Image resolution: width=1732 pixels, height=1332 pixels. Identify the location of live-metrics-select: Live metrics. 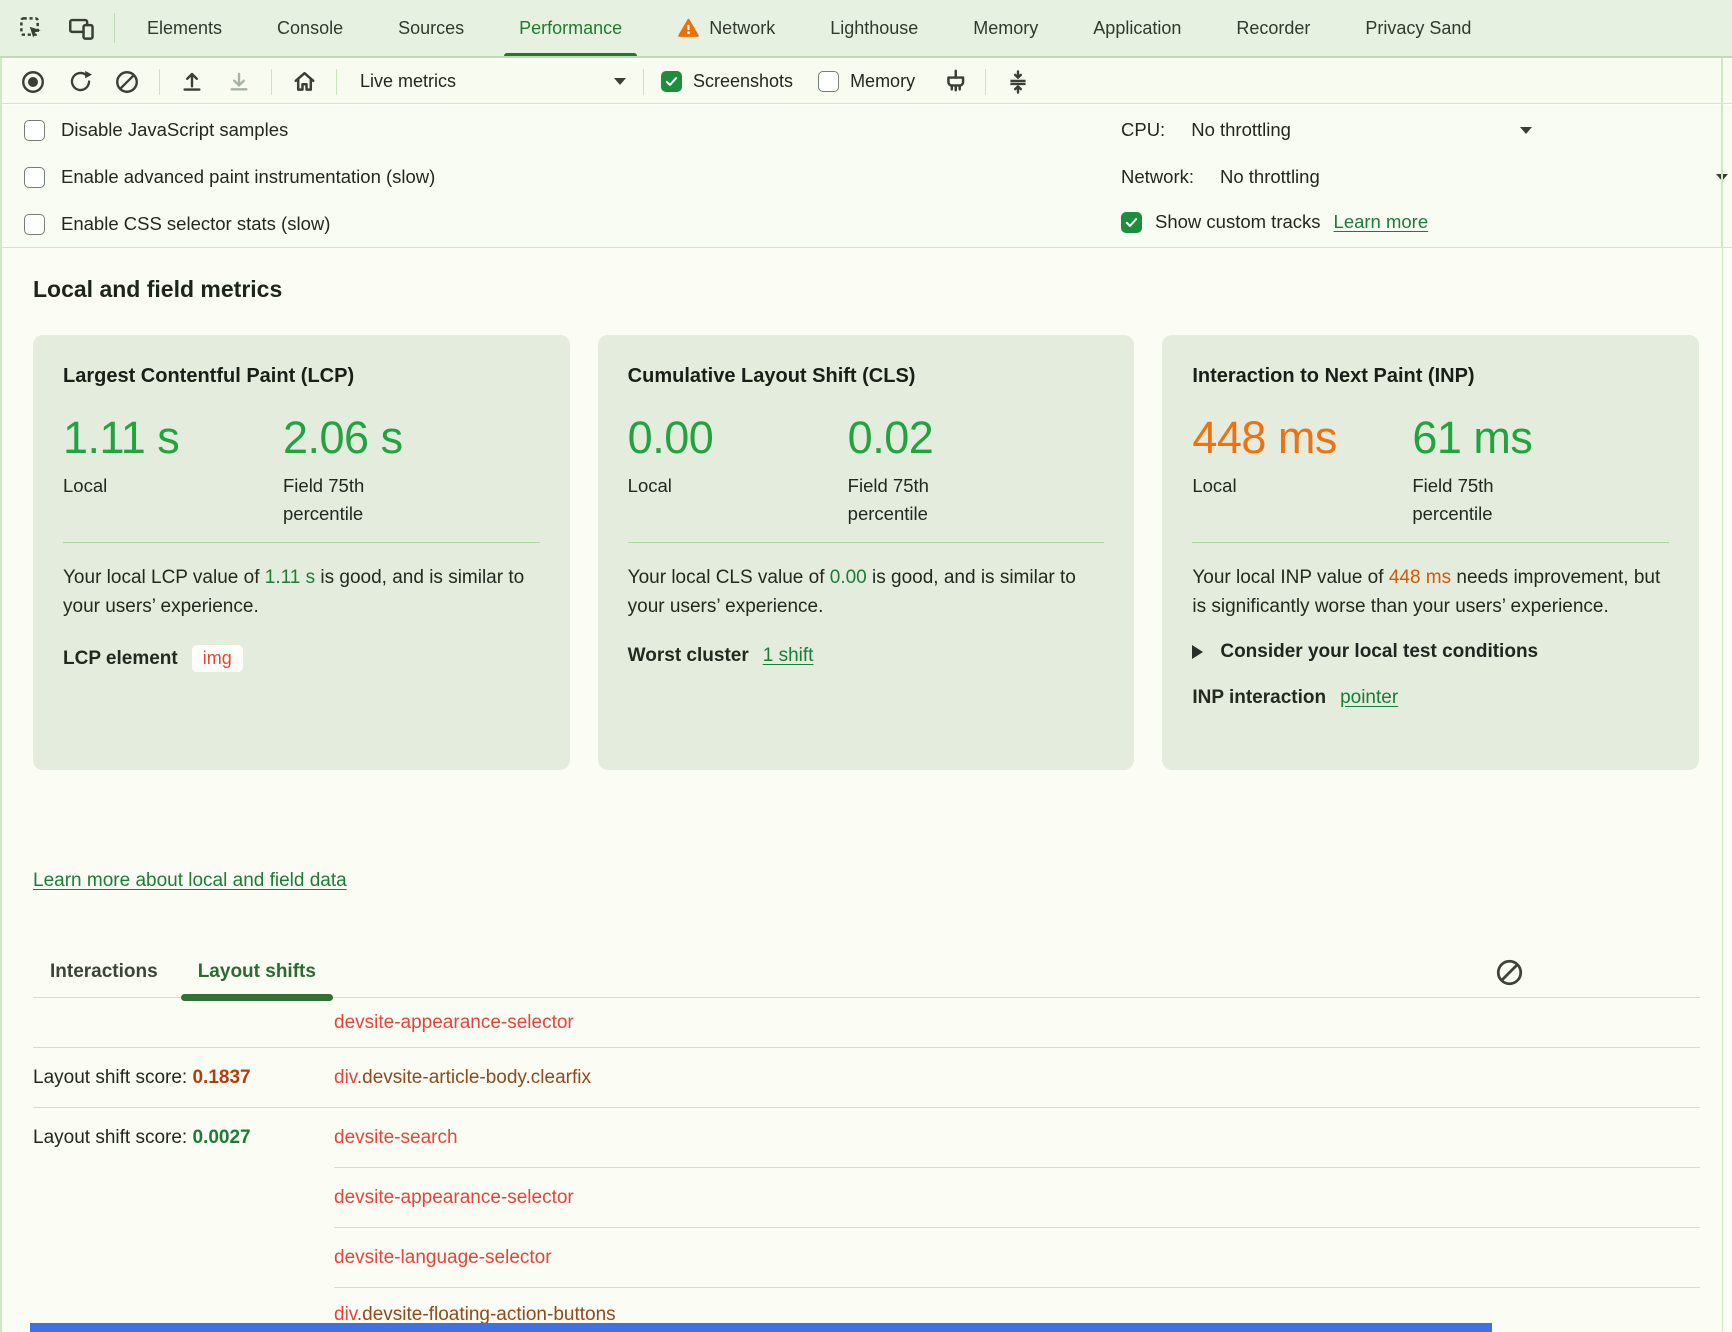
(490, 81).